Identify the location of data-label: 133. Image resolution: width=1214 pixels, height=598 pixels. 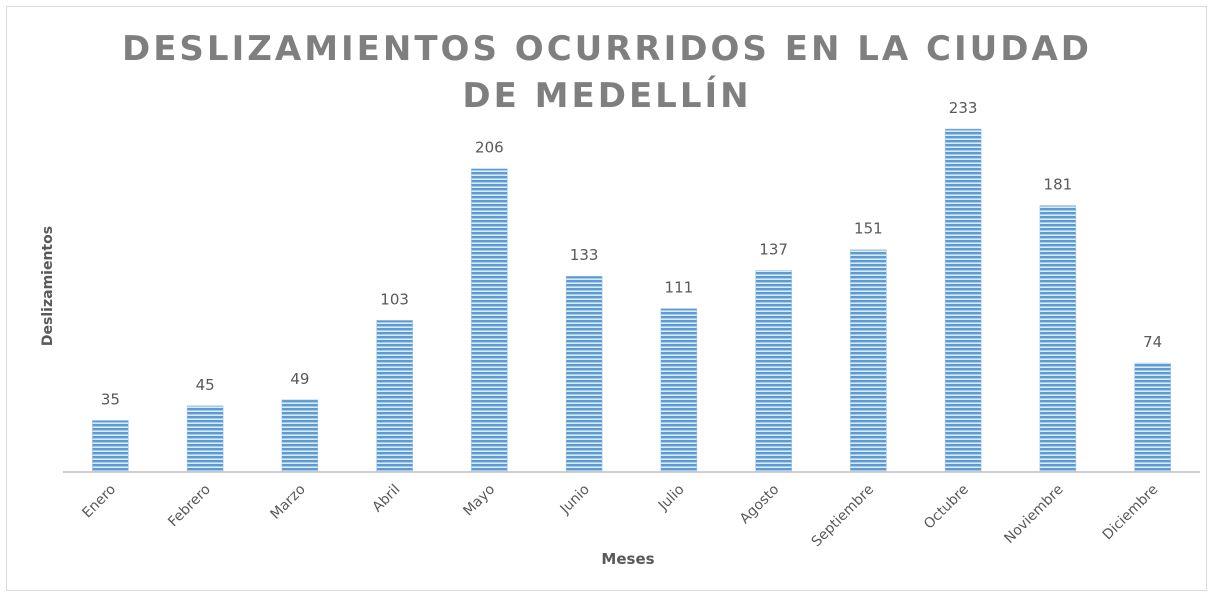
(584, 255).